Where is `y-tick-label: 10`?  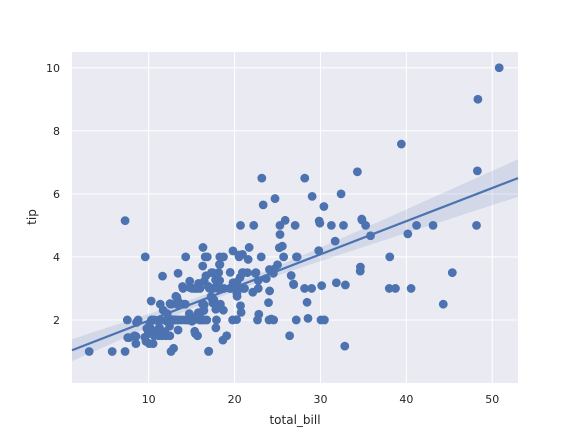 y-tick-label: 10 is located at coordinates (53, 68).